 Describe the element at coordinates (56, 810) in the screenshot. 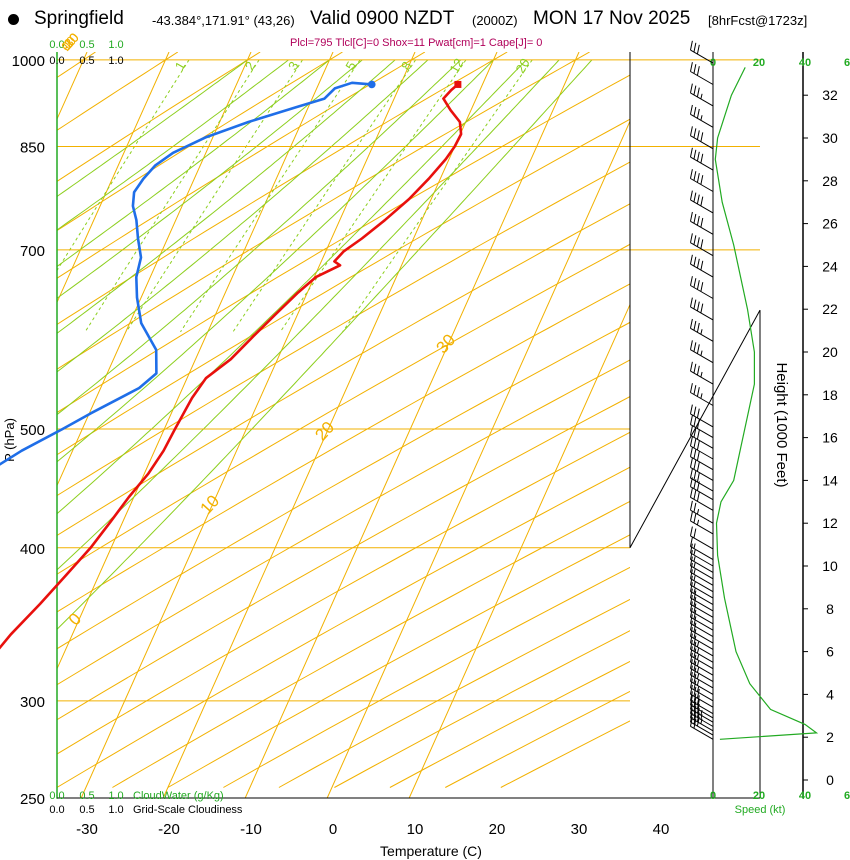

I see `cloudiness-bottom-tick: 0.0` at that location.